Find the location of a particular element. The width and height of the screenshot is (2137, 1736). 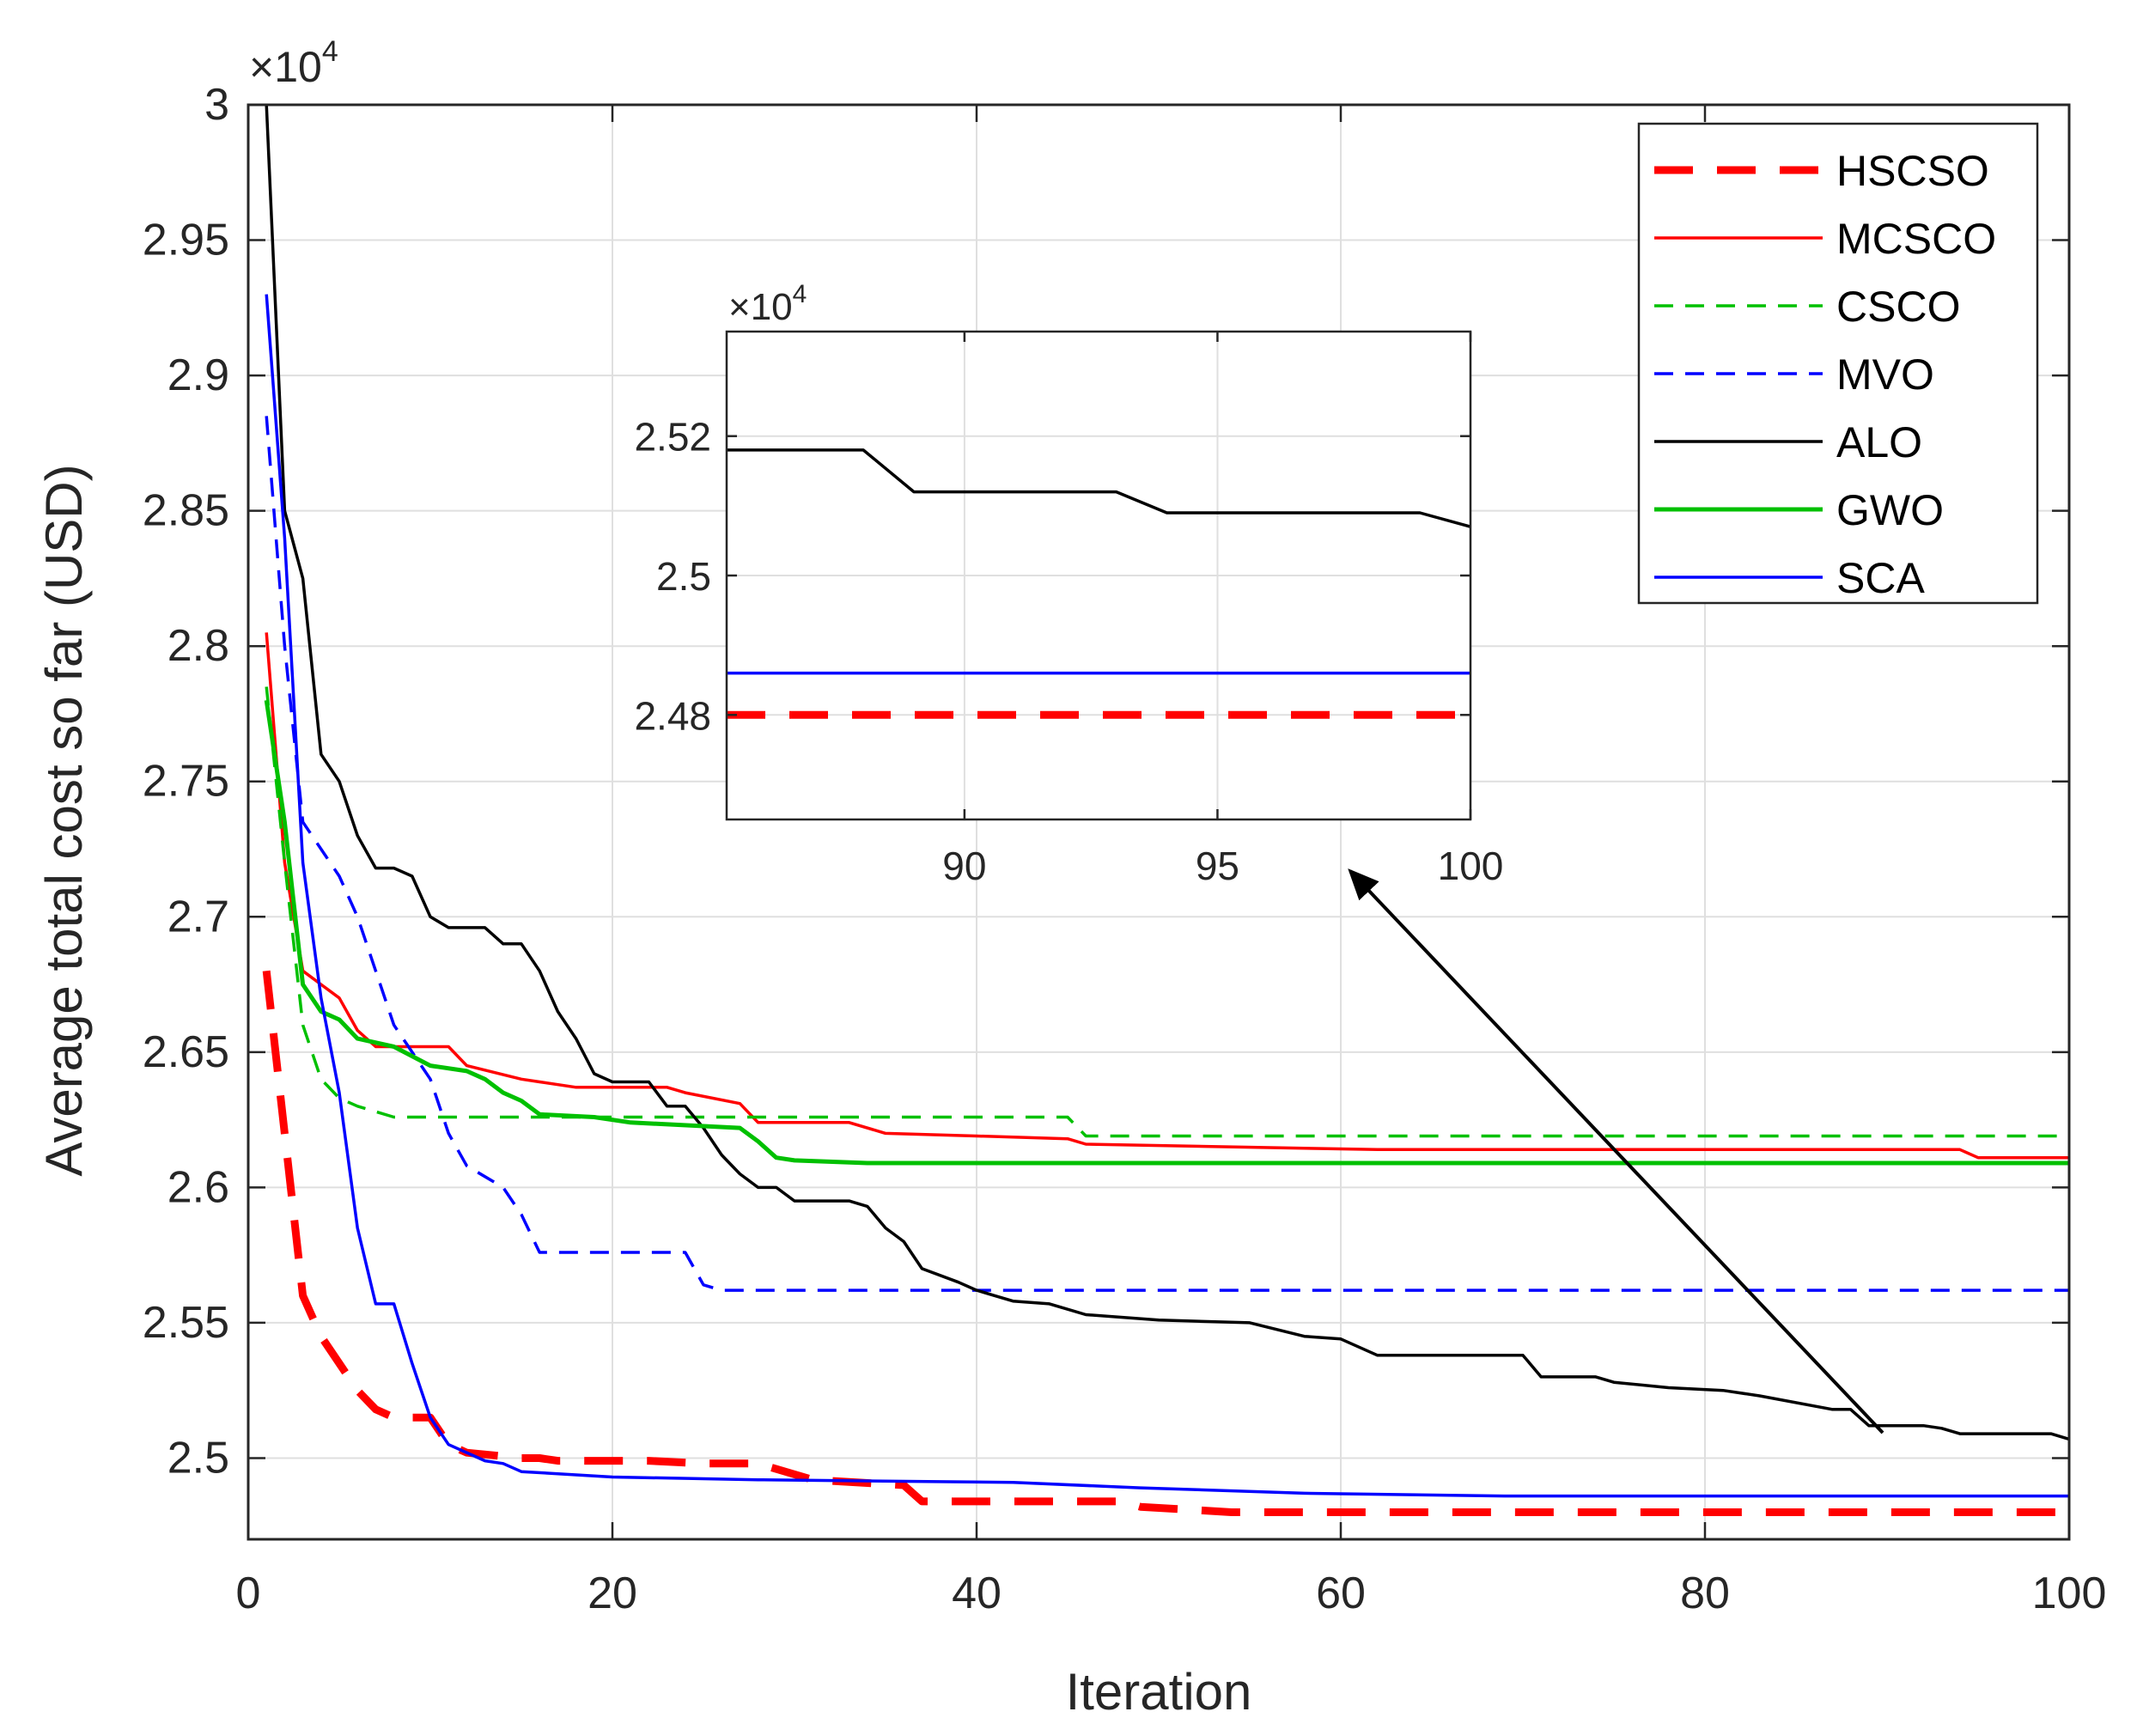

main-y-tick-label: 2.75 is located at coordinates (186, 782).